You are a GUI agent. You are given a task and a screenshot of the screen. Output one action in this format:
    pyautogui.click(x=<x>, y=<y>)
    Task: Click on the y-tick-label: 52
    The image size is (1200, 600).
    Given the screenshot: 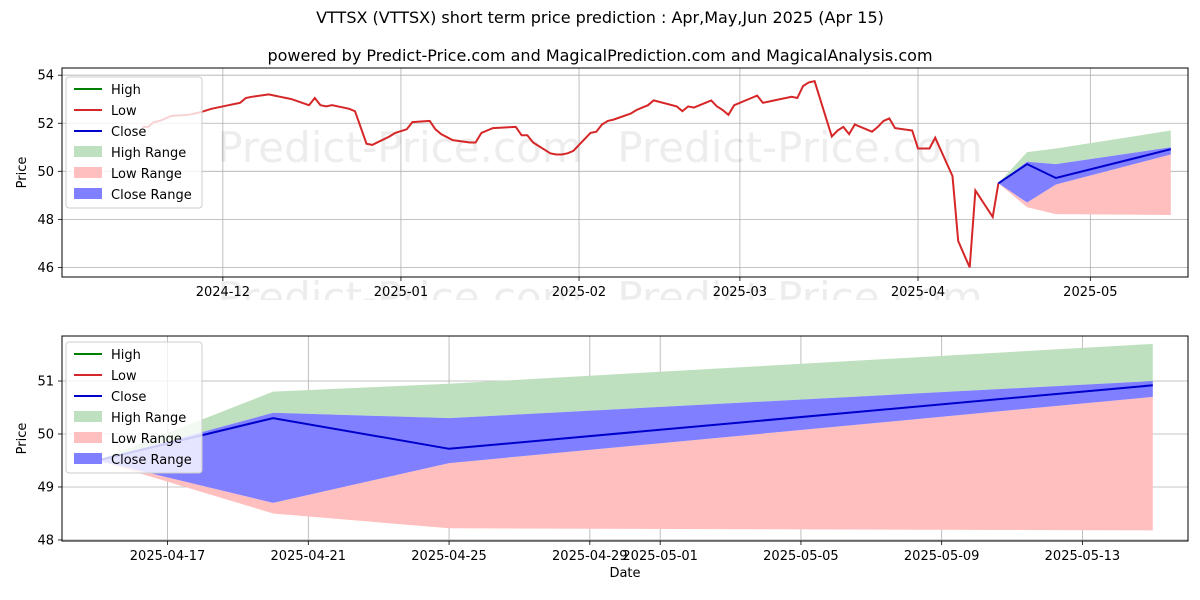 What is the action you would take?
    pyautogui.click(x=45, y=124)
    